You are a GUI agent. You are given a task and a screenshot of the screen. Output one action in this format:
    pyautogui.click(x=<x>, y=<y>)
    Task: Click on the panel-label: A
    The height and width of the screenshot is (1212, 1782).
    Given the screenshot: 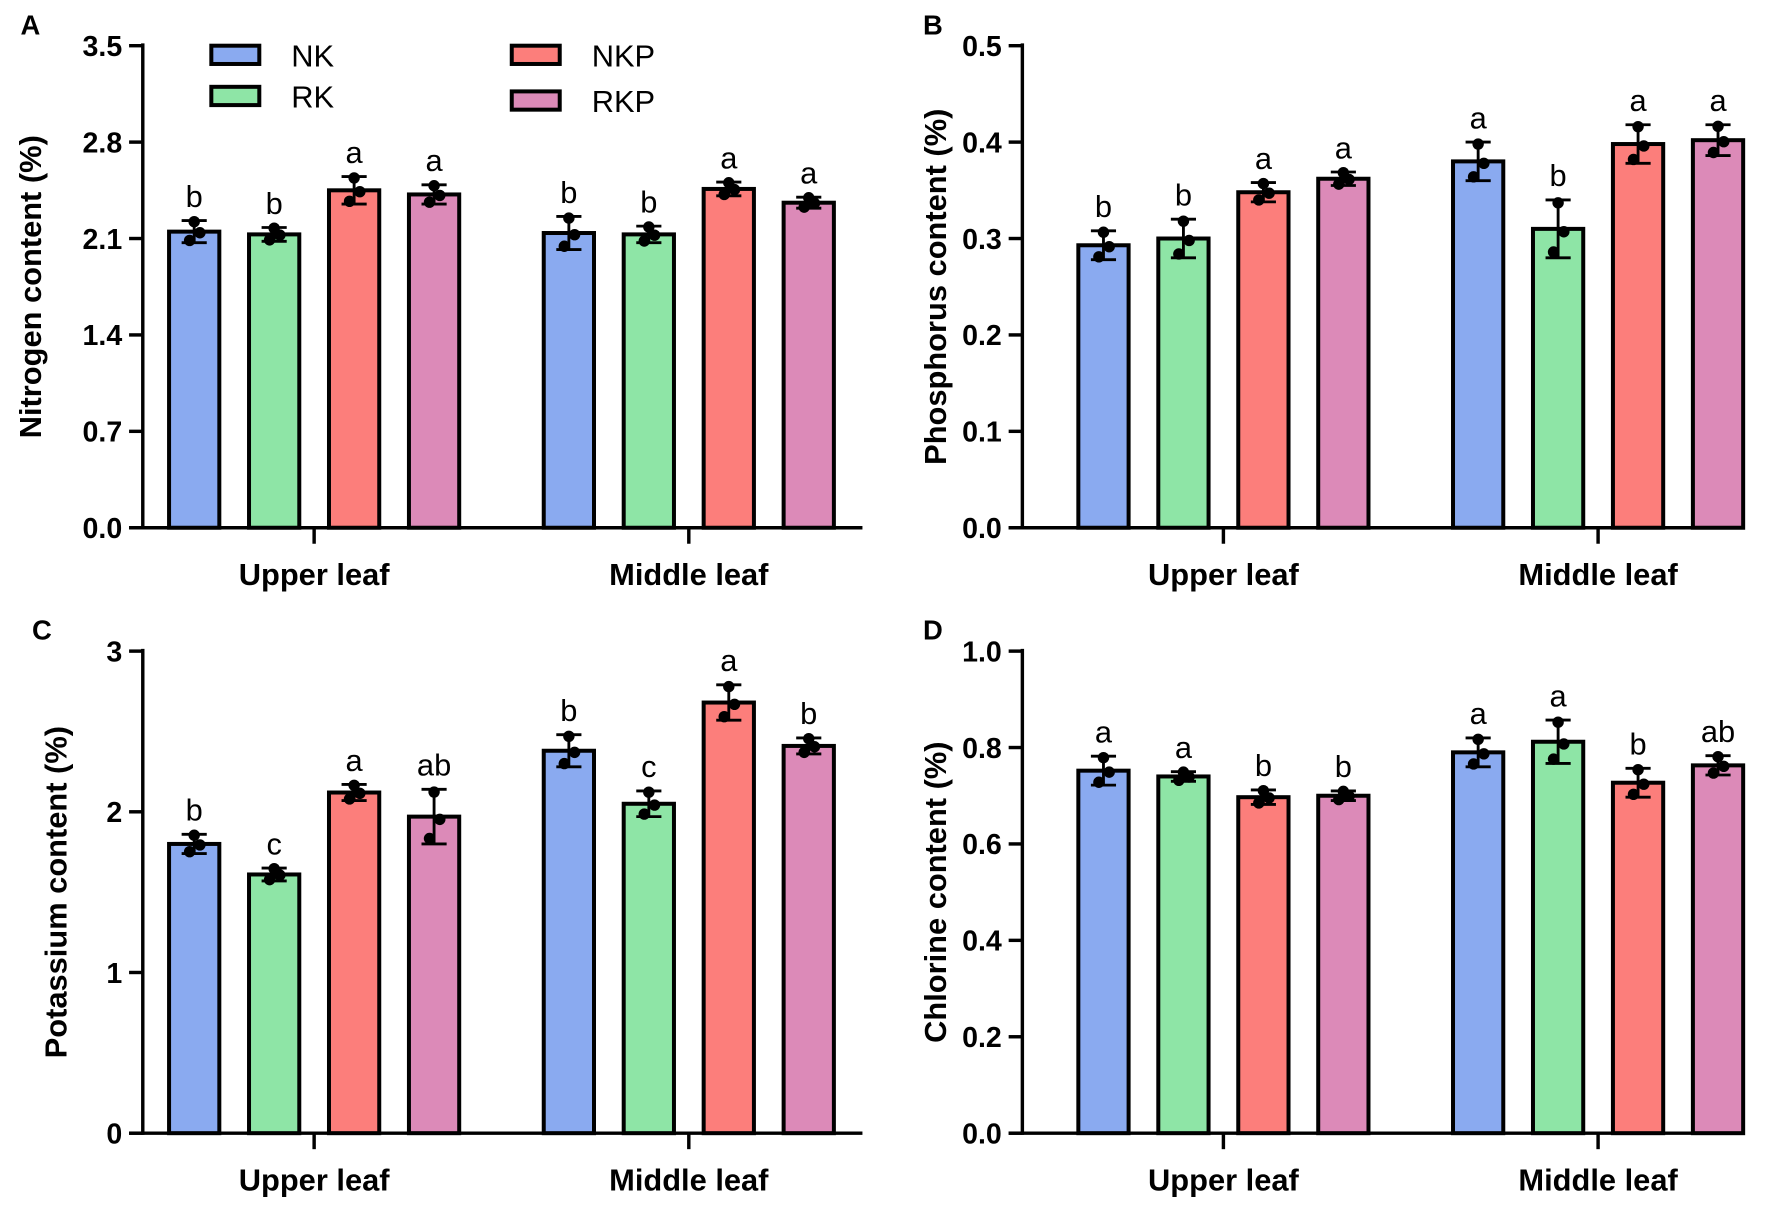 What is the action you would take?
    pyautogui.click(x=31, y=24)
    